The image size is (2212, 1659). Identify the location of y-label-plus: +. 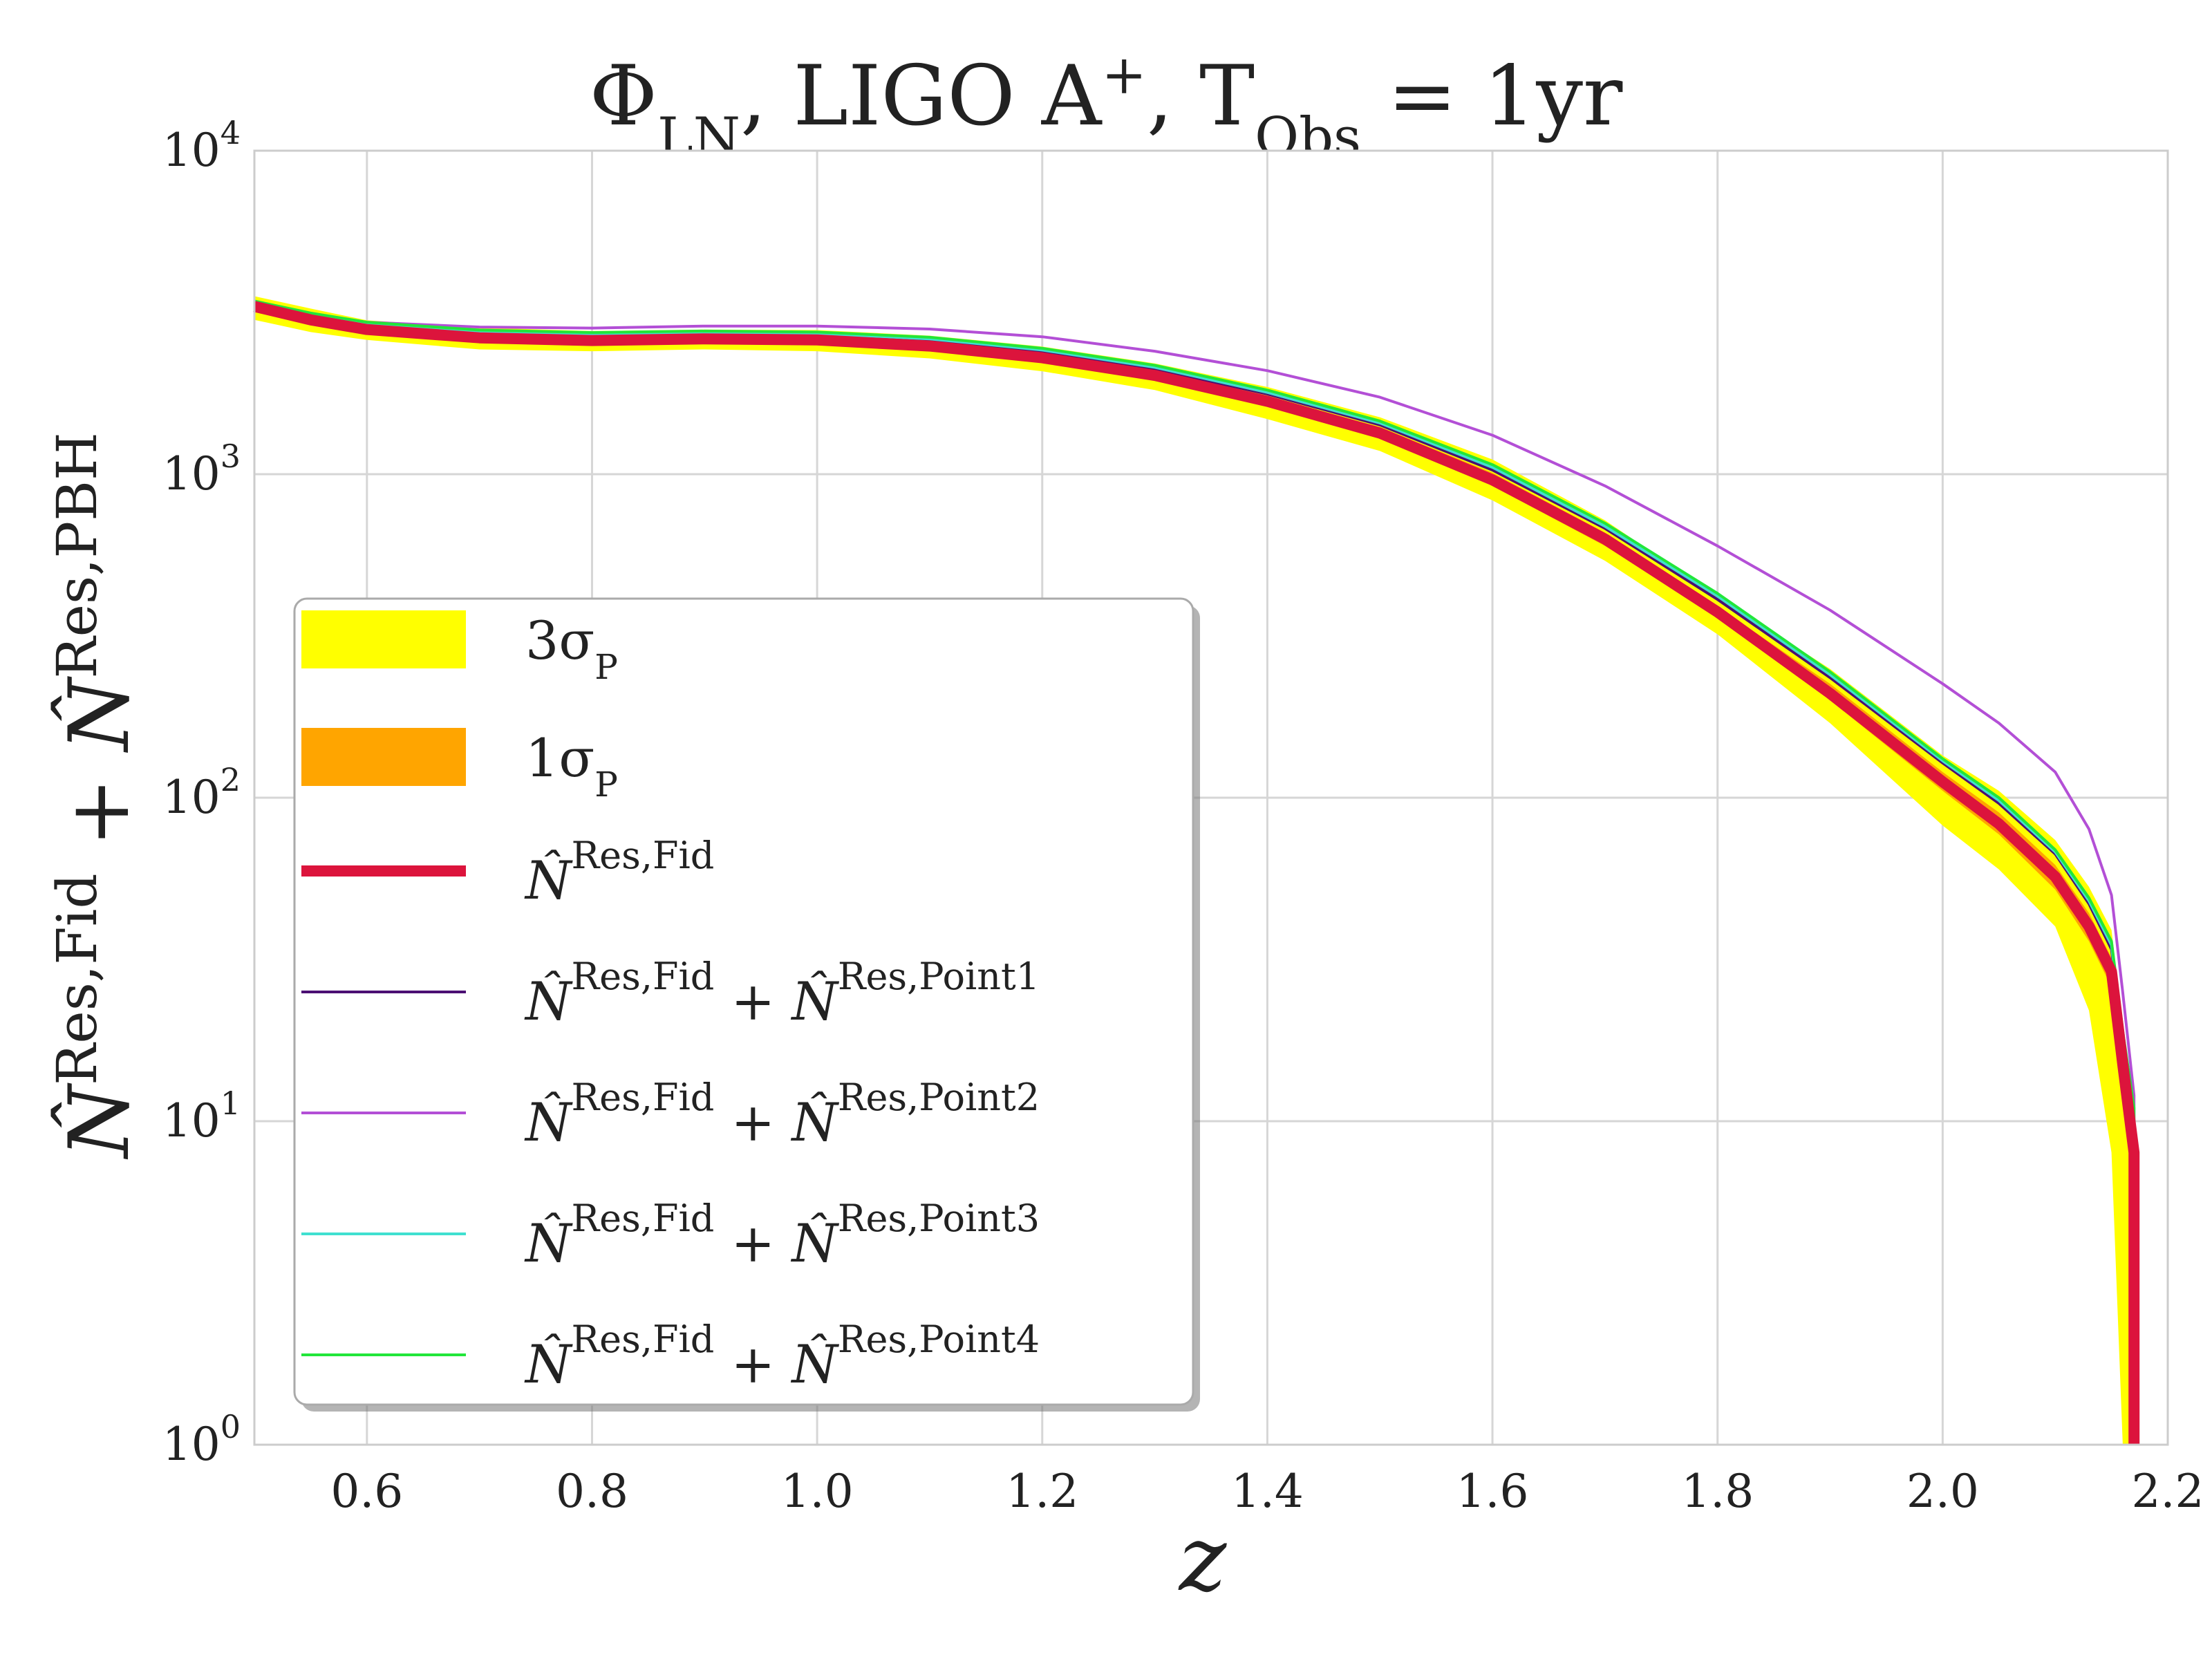
(100, 812).